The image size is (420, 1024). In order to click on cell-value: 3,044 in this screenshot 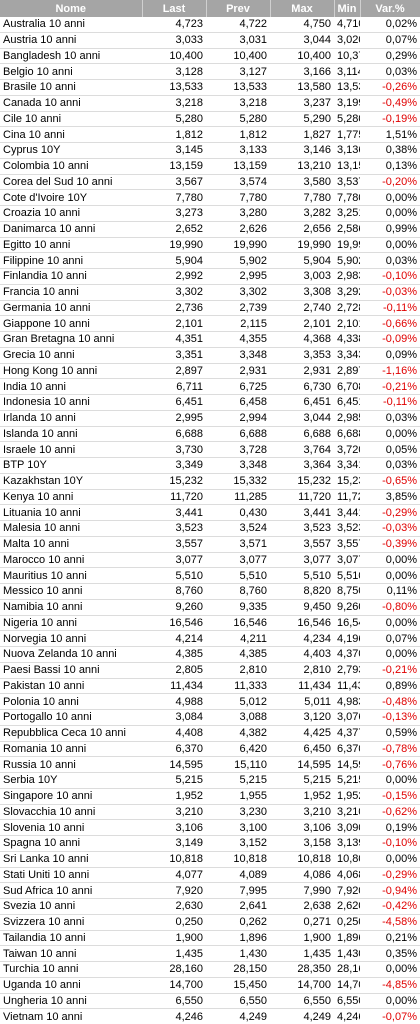, I will do `click(302, 40)`.